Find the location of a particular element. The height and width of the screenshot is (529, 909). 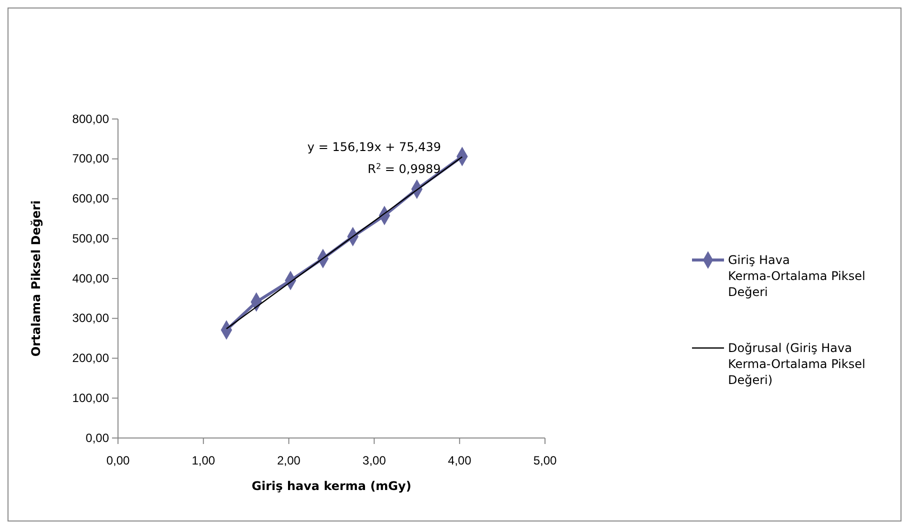

x-tick-label: 4,00 is located at coordinates (460, 461).